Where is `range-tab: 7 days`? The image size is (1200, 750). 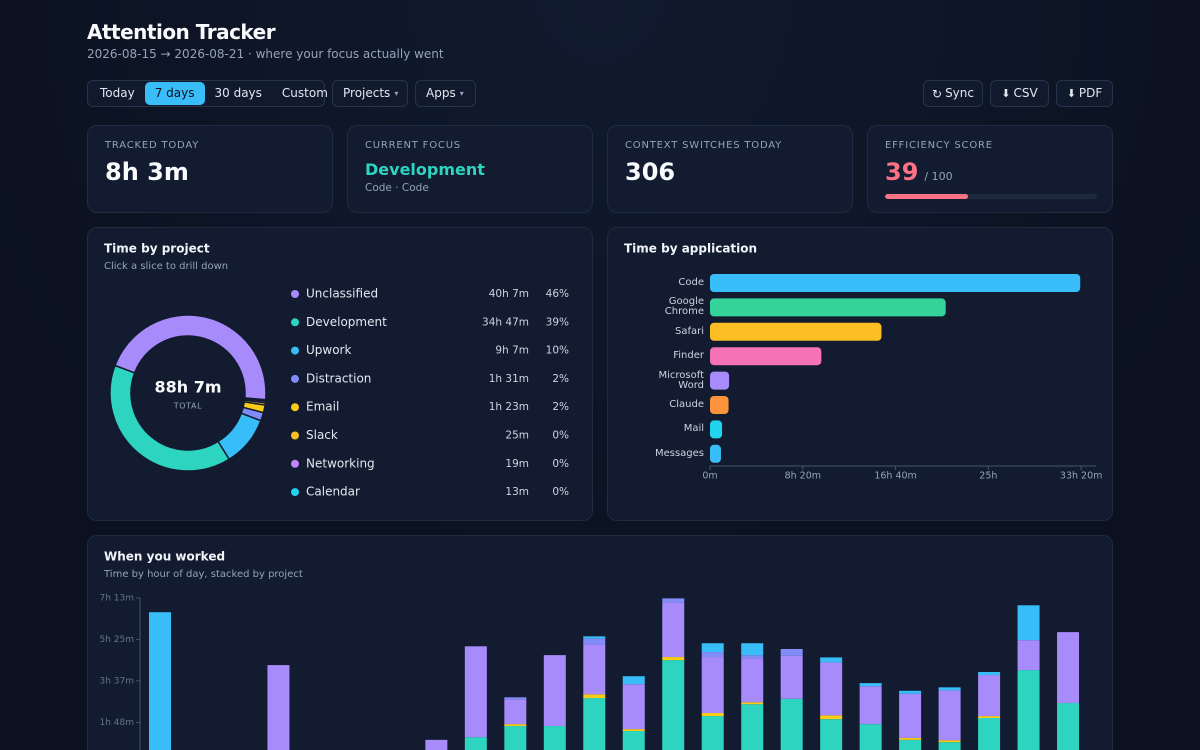 range-tab: 7 days is located at coordinates (174, 93).